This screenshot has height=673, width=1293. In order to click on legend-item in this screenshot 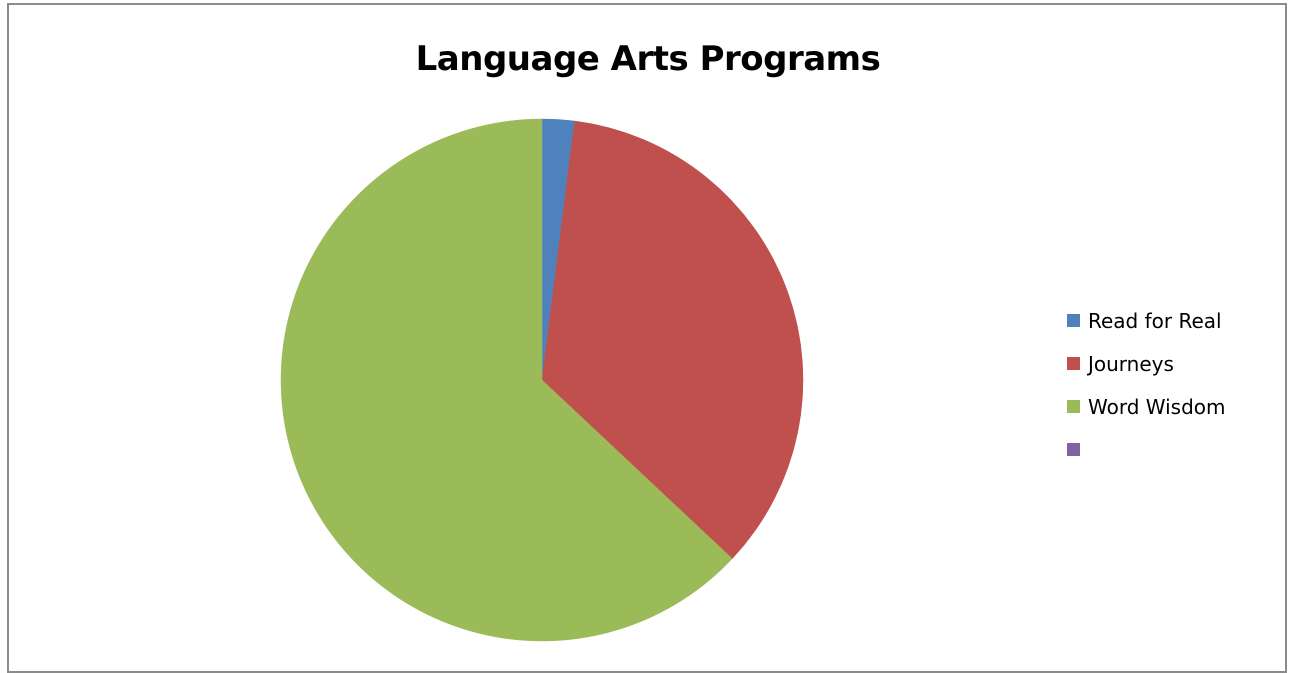, I will do `click(1146, 449)`.